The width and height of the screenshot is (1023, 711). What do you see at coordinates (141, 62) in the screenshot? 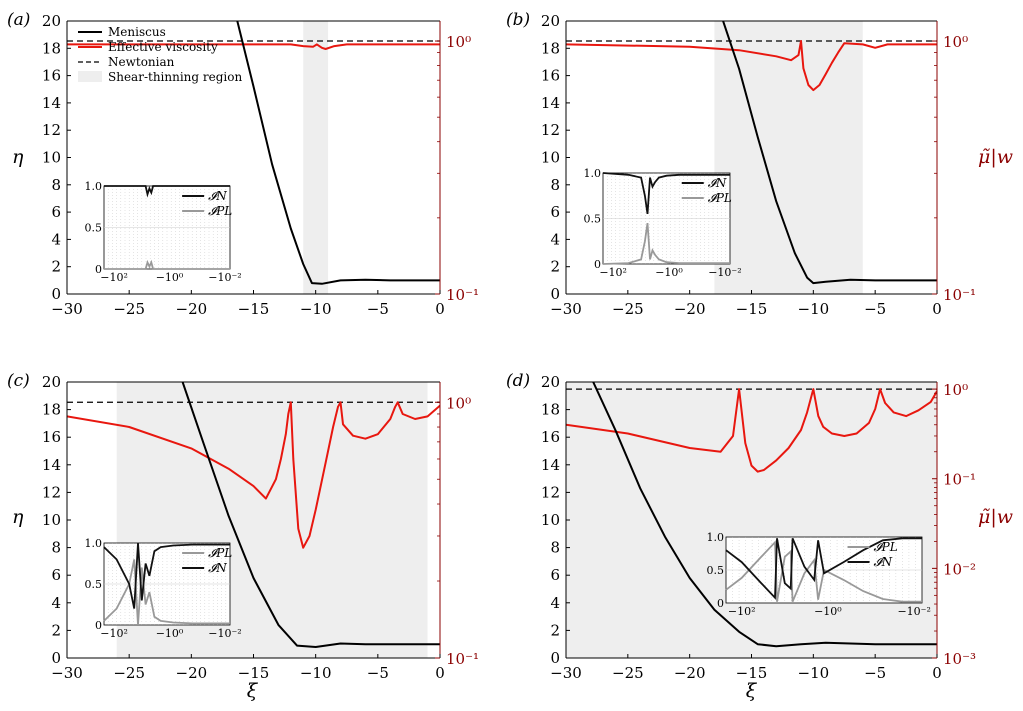
I see `legend-label: Newtonian` at bounding box center [141, 62].